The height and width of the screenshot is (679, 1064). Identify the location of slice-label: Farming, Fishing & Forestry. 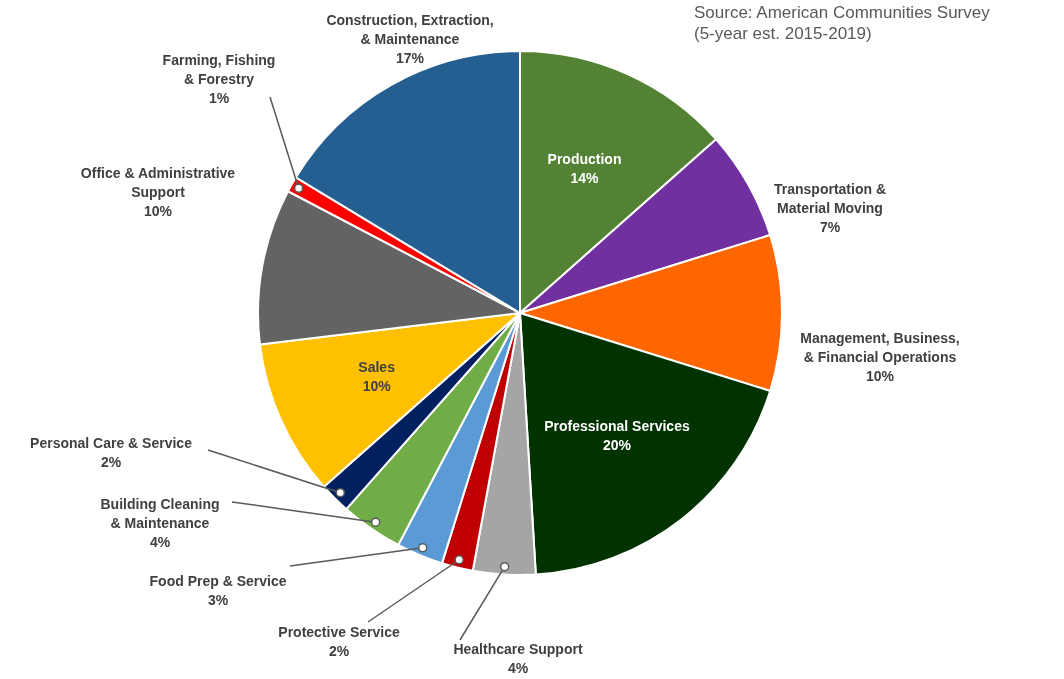
(219, 69).